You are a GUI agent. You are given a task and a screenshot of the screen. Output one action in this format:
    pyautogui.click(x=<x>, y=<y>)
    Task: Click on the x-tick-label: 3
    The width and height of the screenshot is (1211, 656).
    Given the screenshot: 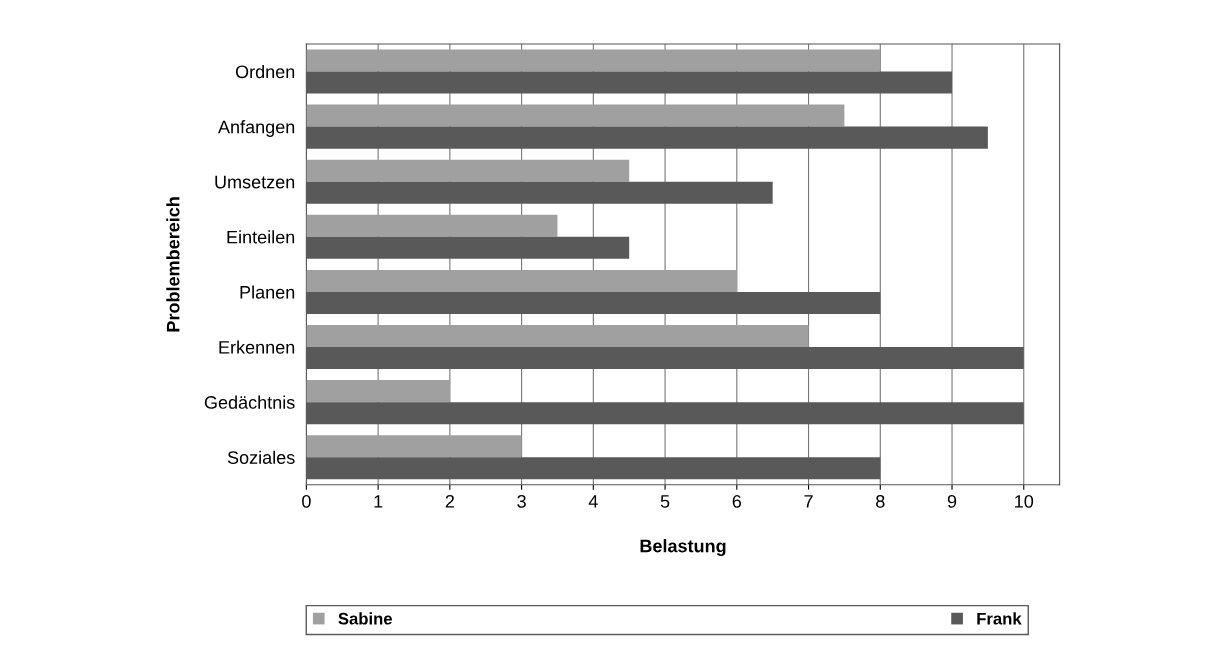 What is the action you would take?
    pyautogui.click(x=521, y=501)
    